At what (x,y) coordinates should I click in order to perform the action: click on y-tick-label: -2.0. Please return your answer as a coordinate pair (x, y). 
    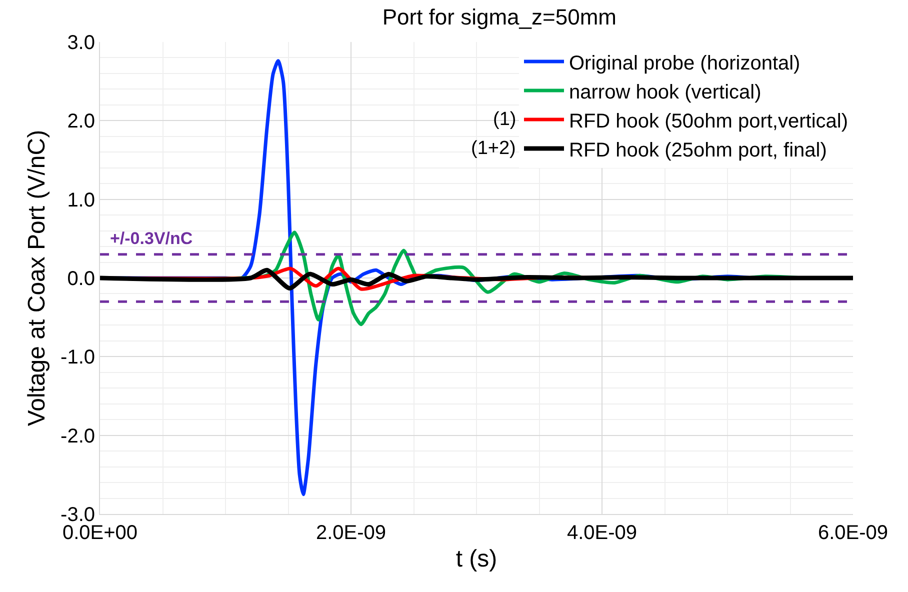
    Looking at the image, I should click on (77, 436).